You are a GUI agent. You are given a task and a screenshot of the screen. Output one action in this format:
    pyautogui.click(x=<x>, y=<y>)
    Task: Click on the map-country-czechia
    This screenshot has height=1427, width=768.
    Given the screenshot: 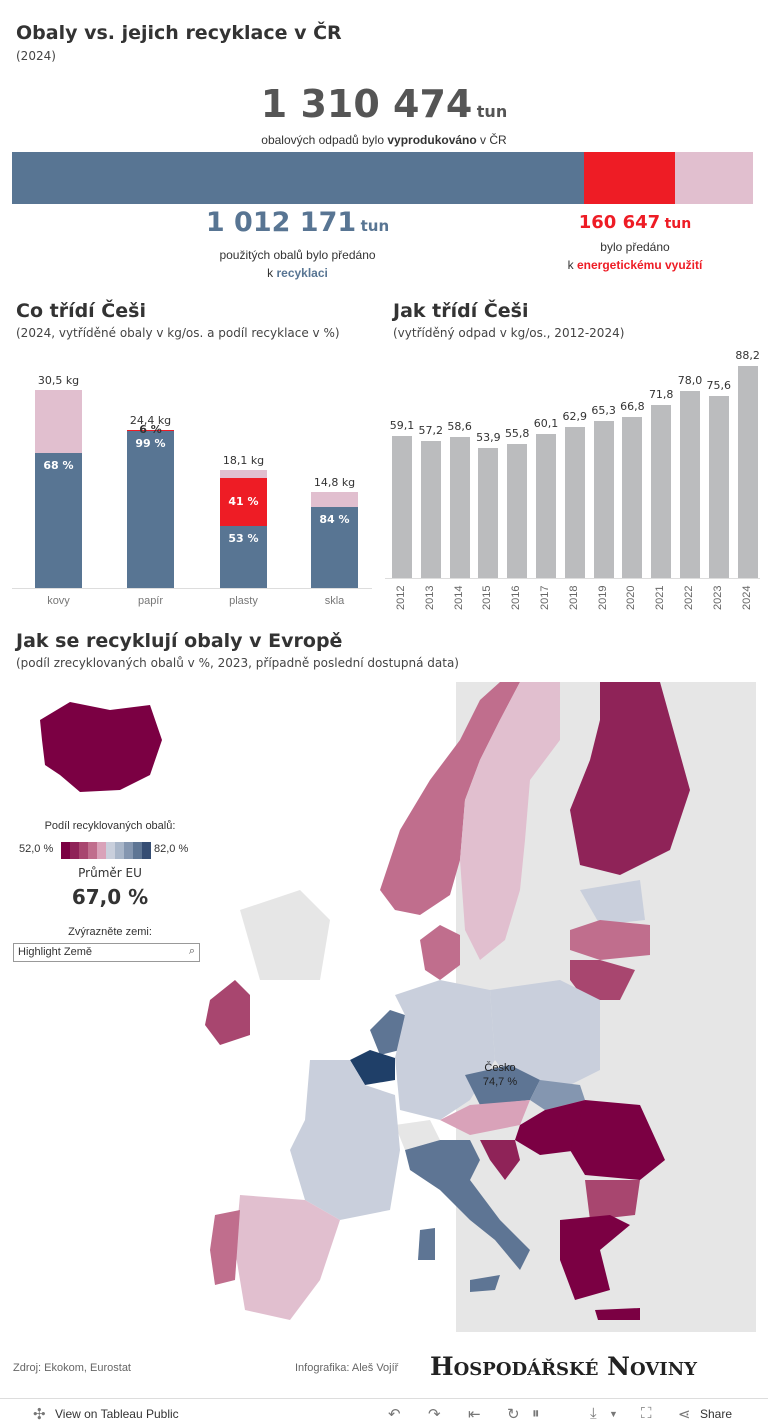 What is the action you would take?
    pyautogui.click(x=502, y=1085)
    